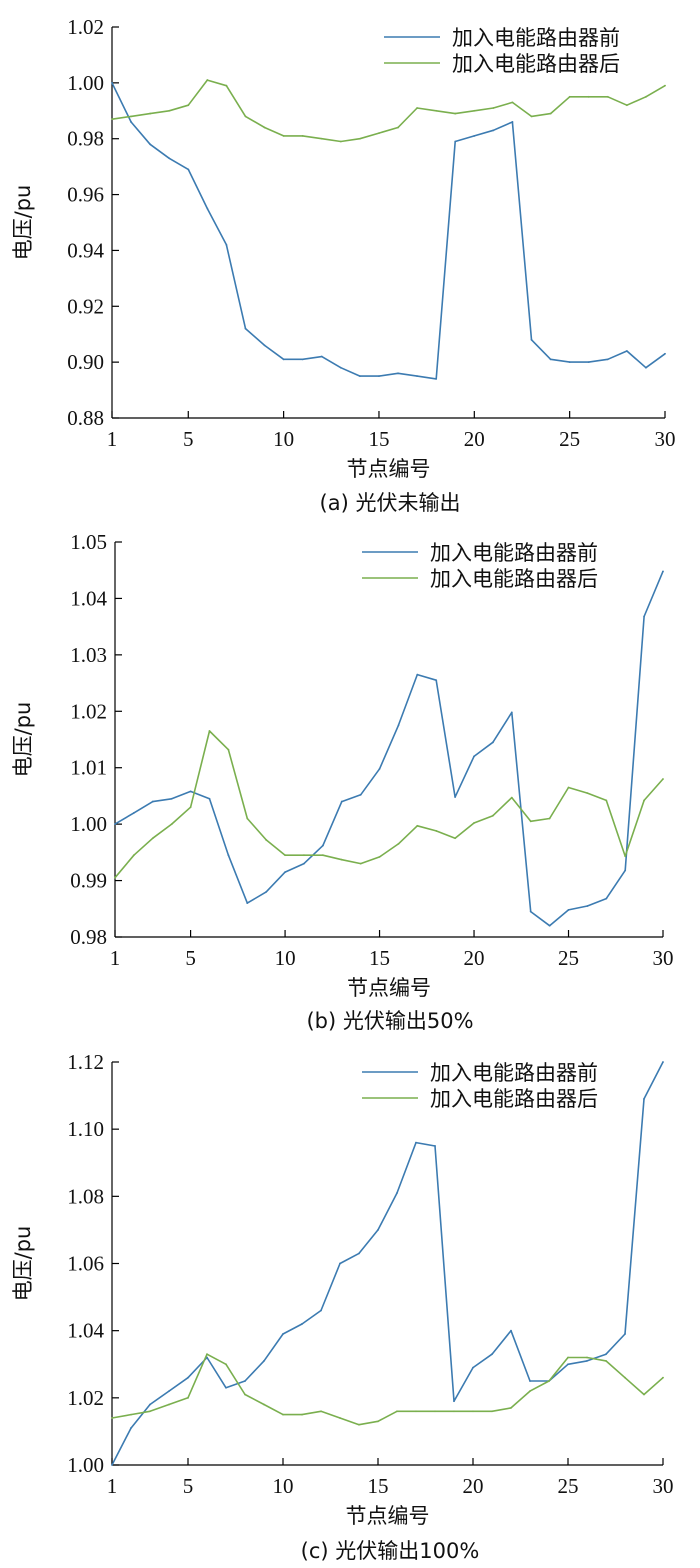 The height and width of the screenshot is (1568, 700). What do you see at coordinates (88, 881) in the screenshot?
I see `y-tick-label: 0.99` at bounding box center [88, 881].